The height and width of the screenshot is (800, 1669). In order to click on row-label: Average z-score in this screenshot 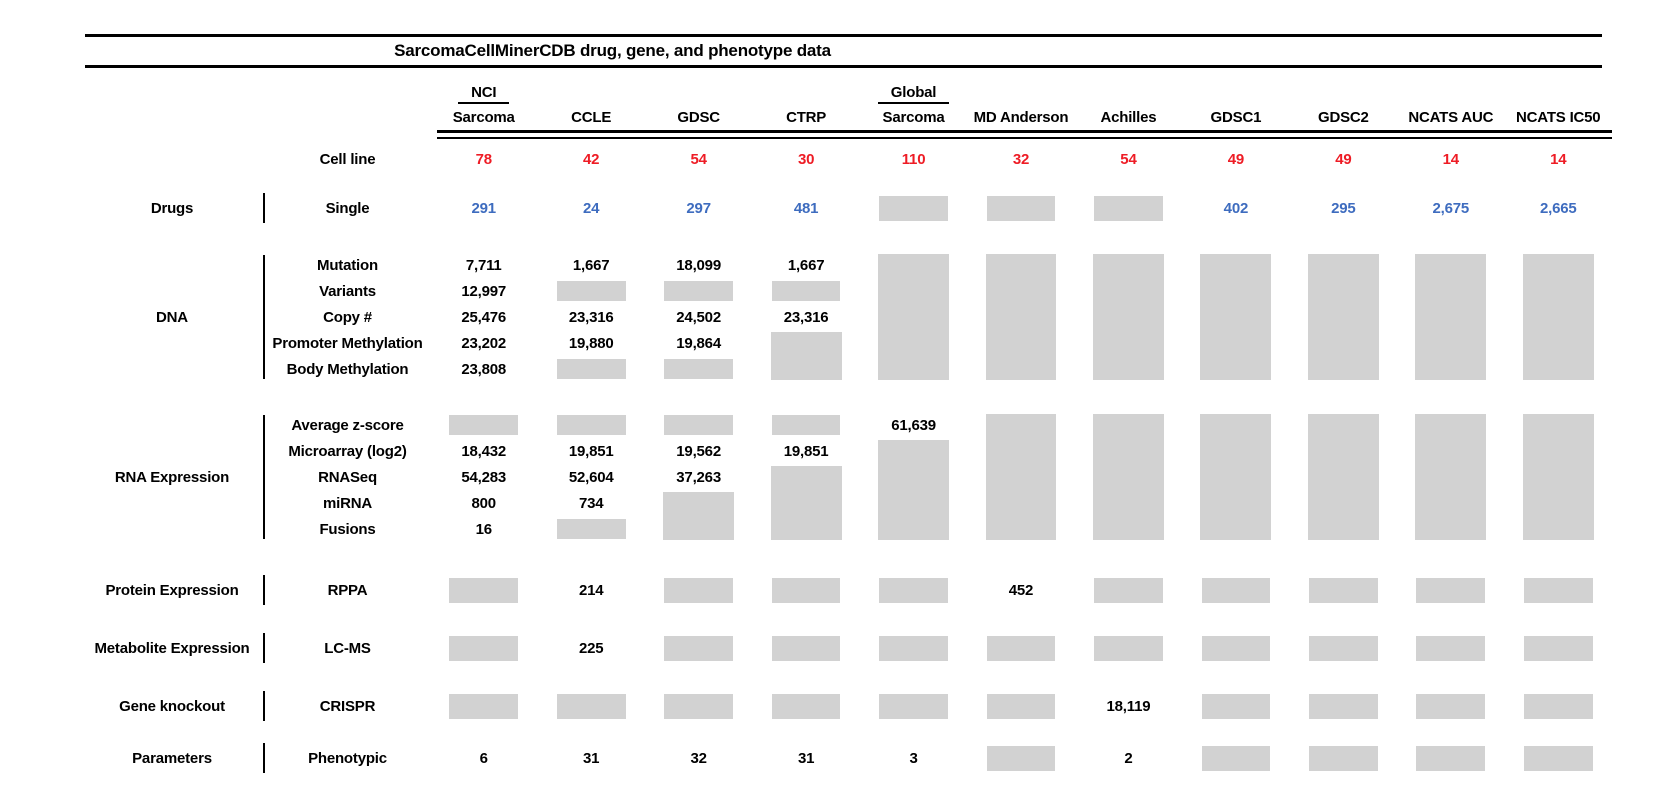, I will do `click(347, 425)`.